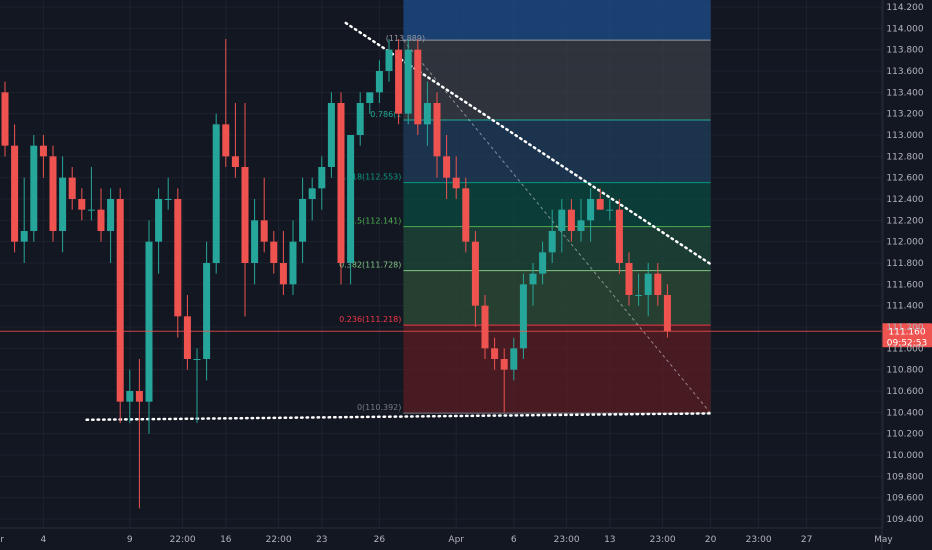 The height and width of the screenshot is (550, 932). Describe the element at coordinates (370, 319) in the screenshot. I see `fib-level-label: 0.236(111.218)` at that location.